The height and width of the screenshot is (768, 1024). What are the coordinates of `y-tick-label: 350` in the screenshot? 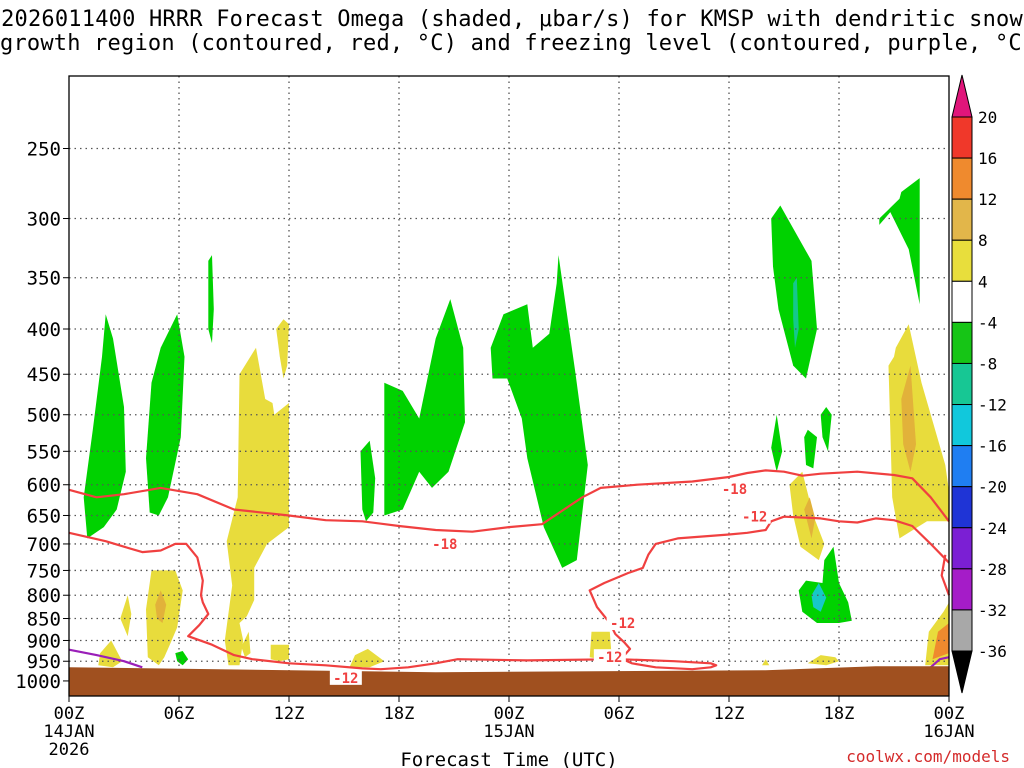 It's located at (44, 279).